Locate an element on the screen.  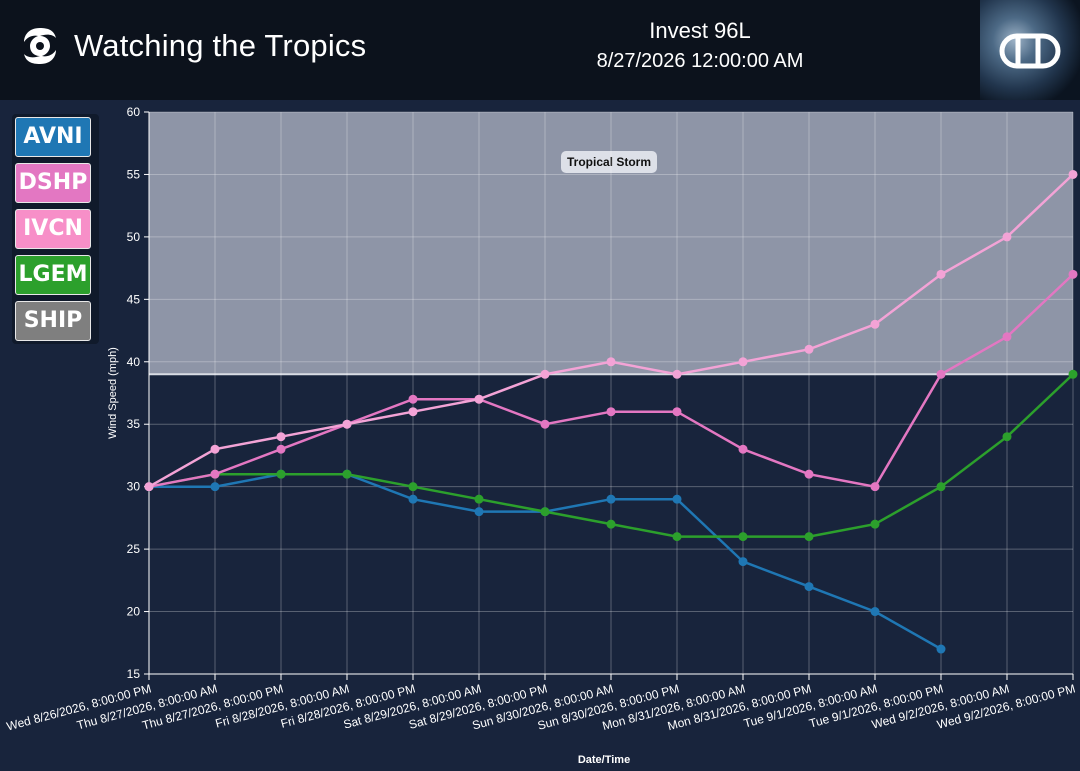
y-tick-label: 60 is located at coordinates (134, 112).